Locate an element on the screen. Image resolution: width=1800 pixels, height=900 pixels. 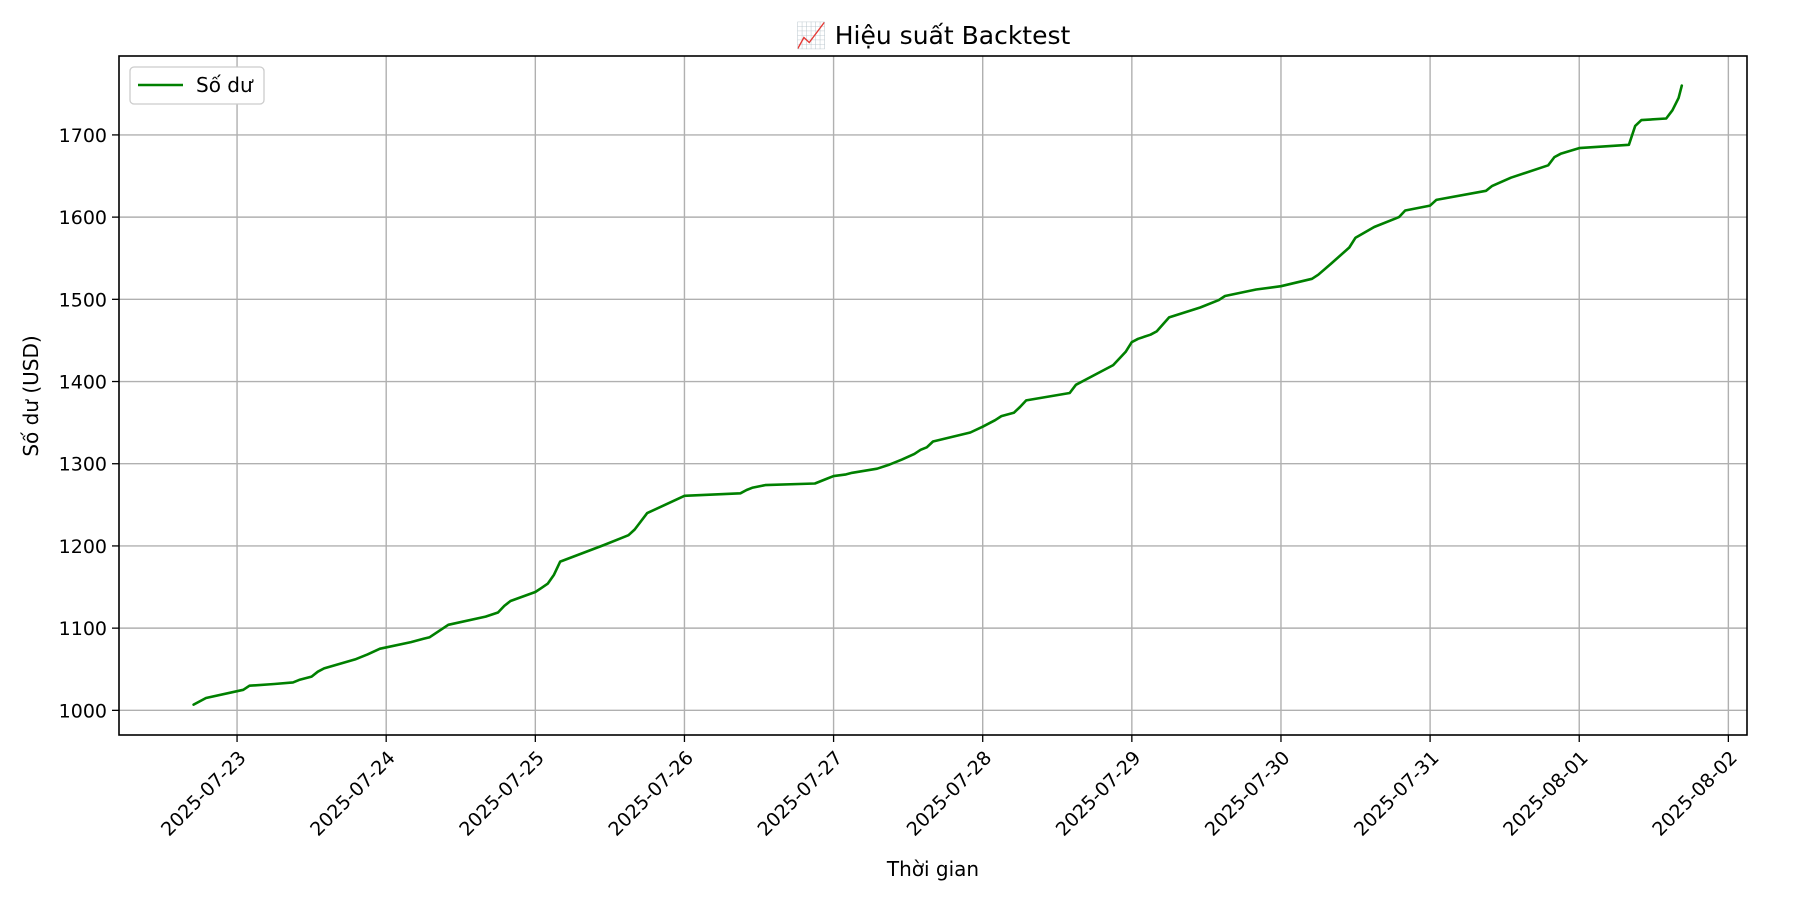
y-tick-label: 1100 is located at coordinates (83, 629).